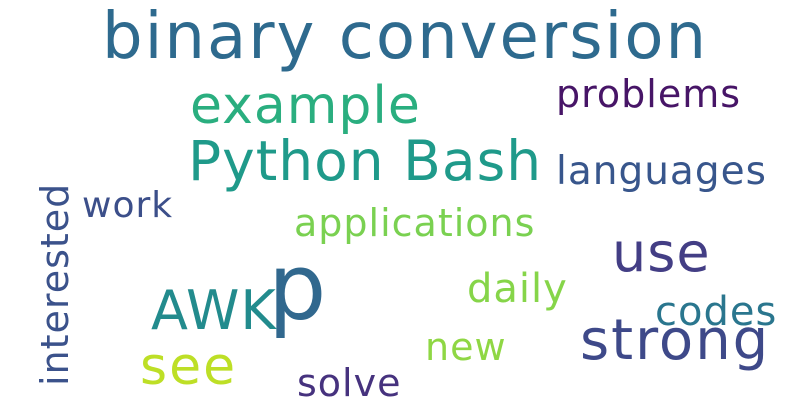  What do you see at coordinates (649, 94) in the screenshot?
I see `word-problems: problems` at bounding box center [649, 94].